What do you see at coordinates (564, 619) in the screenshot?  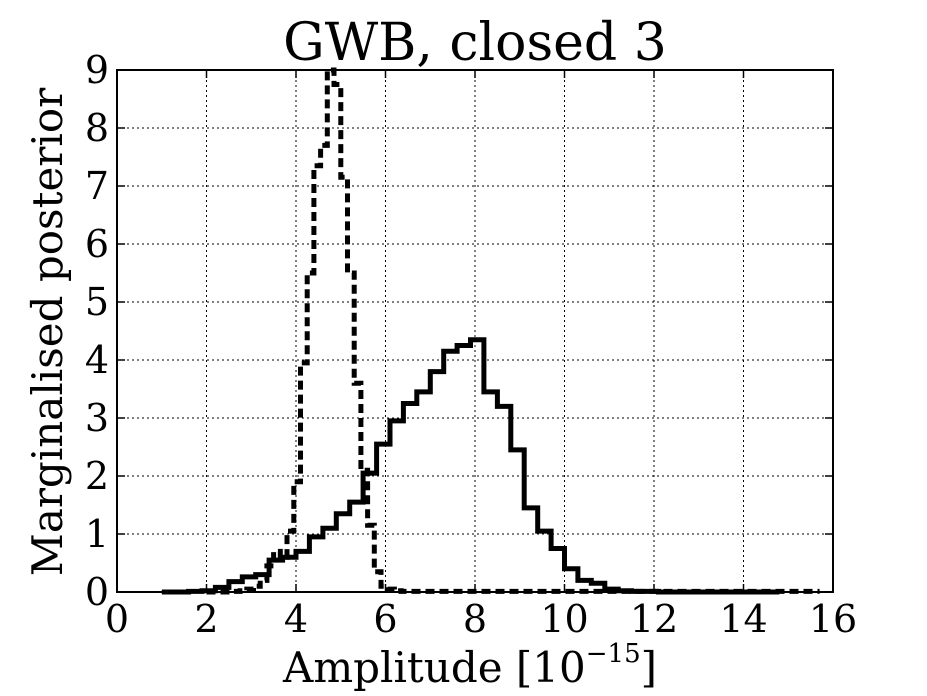 I see `x-tick-label: 10` at bounding box center [564, 619].